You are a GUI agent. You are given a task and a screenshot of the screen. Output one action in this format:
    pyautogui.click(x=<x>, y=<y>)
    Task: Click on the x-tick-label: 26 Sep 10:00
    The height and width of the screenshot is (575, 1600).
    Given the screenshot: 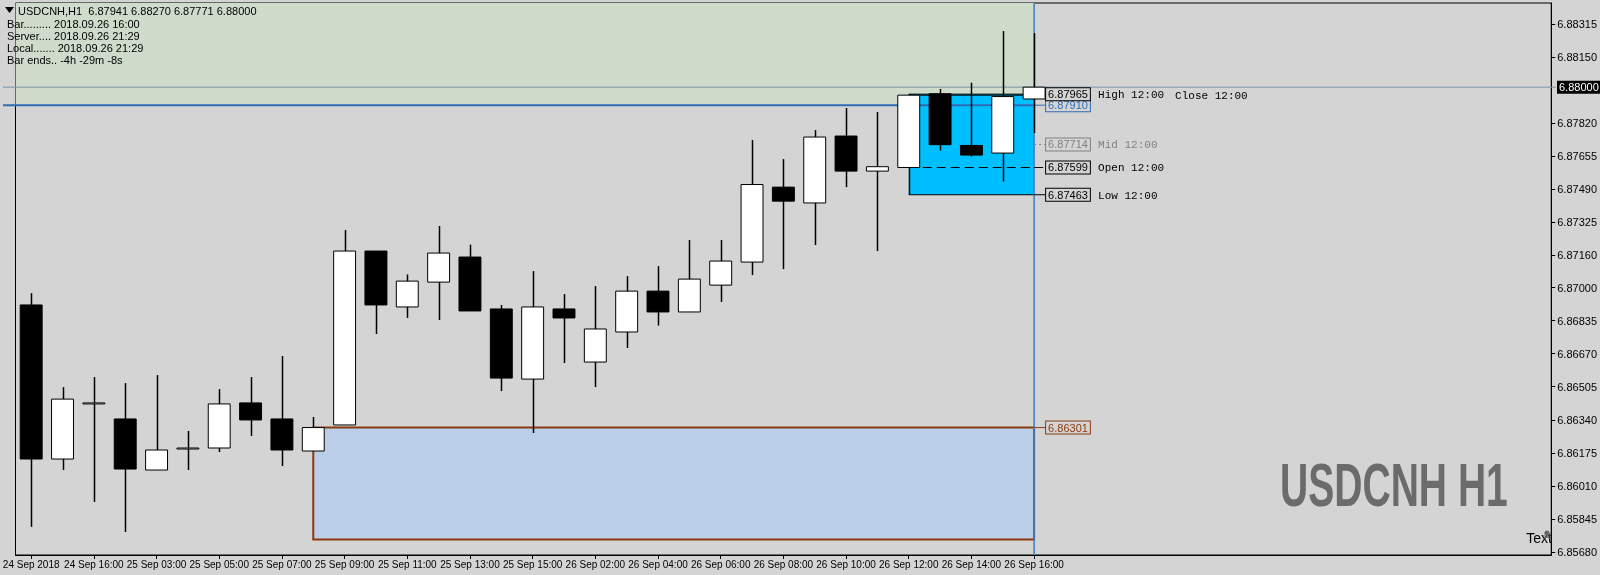 What is the action you would take?
    pyautogui.click(x=846, y=564)
    